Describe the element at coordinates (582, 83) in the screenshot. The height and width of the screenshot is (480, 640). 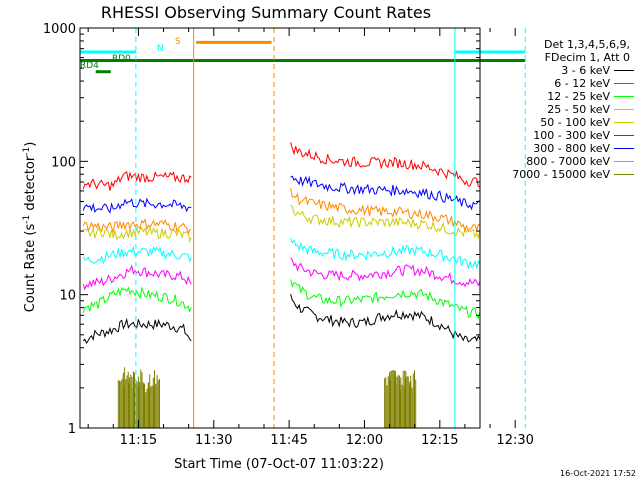
I see `legend-label: 6 - 12 keV` at that location.